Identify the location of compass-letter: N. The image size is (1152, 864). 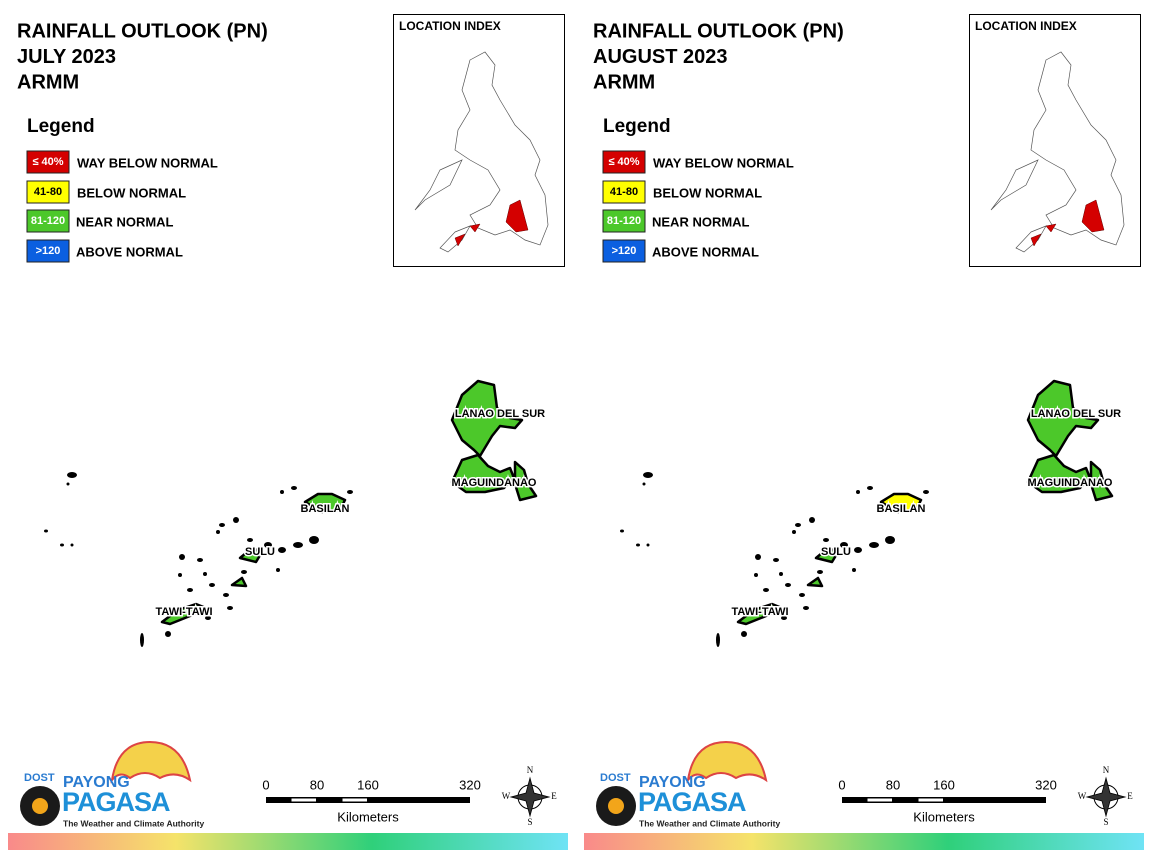
(530, 770).